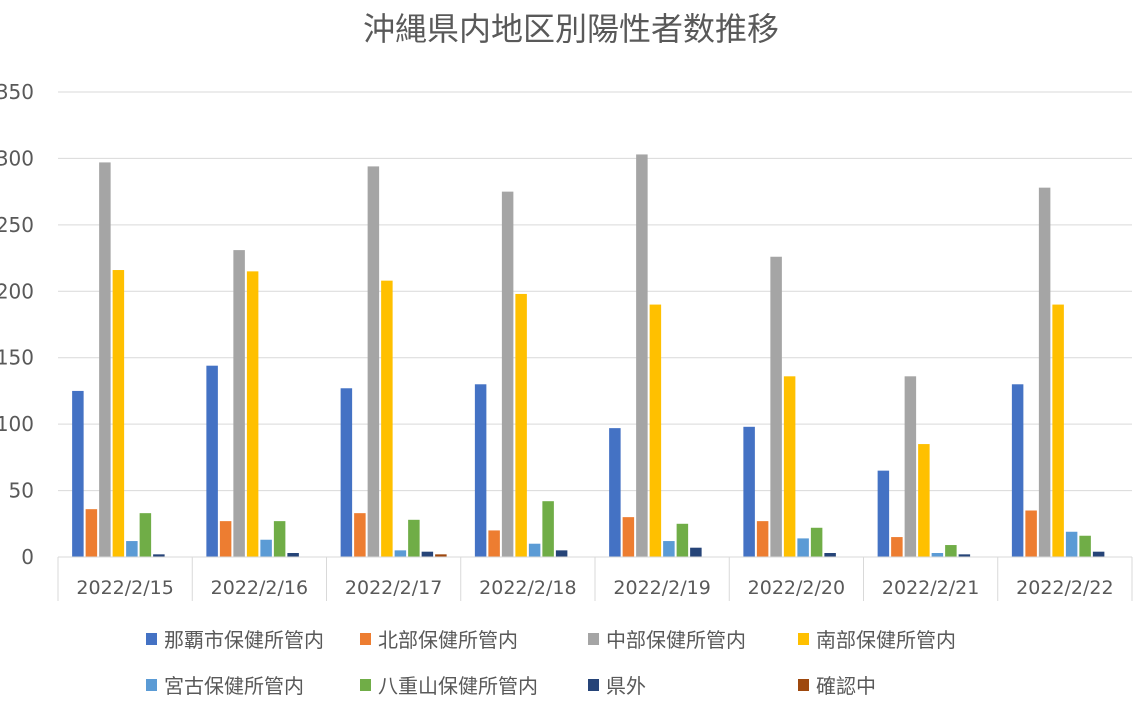 The width and height of the screenshot is (1142, 719). Describe the element at coordinates (846, 686) in the screenshot. I see `legend-label: 確認中` at that location.